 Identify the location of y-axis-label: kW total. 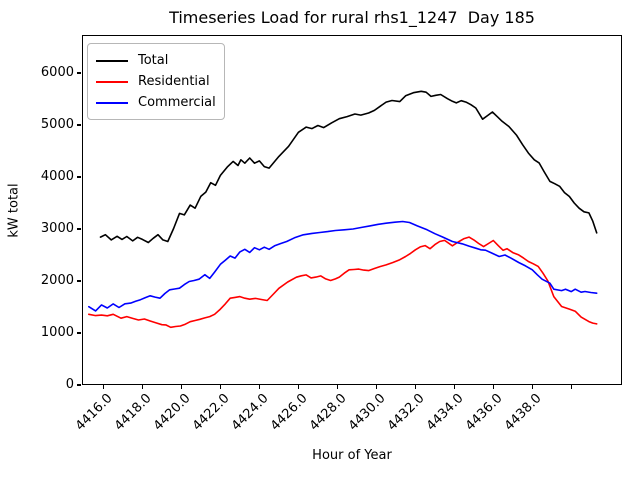
(14, 210).